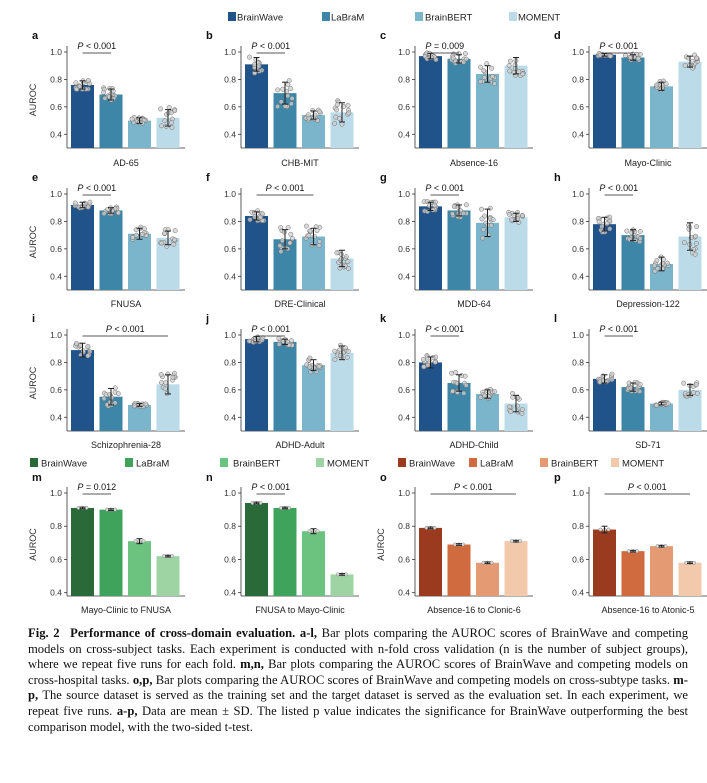 Image resolution: width=707 pixels, height=783 pixels. I want to click on panel-title: Mayo-Clinic, so click(648, 163).